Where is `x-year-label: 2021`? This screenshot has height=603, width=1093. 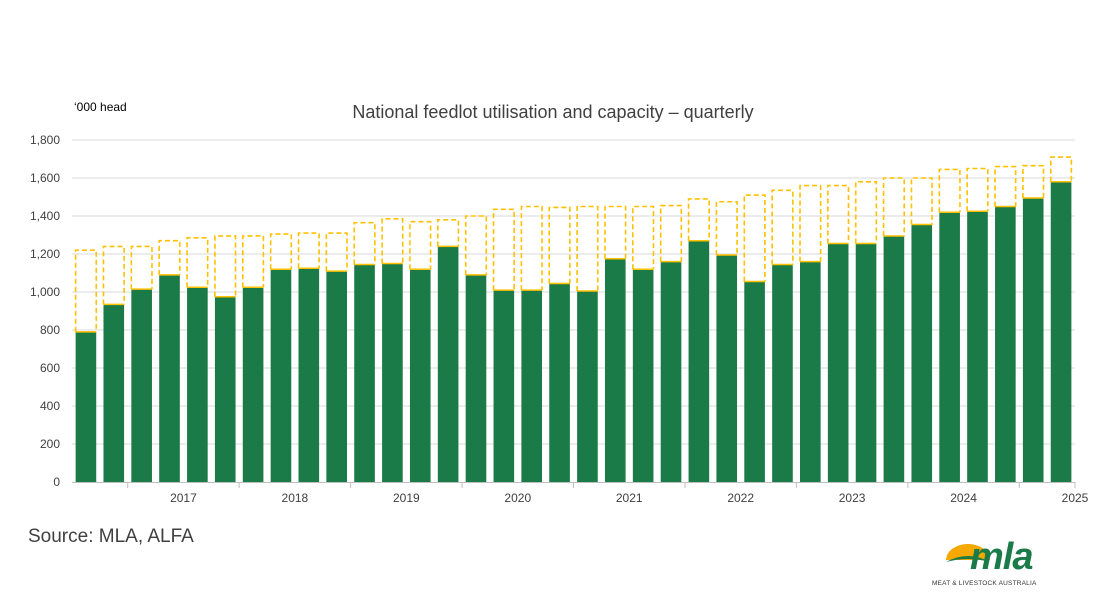 x-year-label: 2021 is located at coordinates (629, 498).